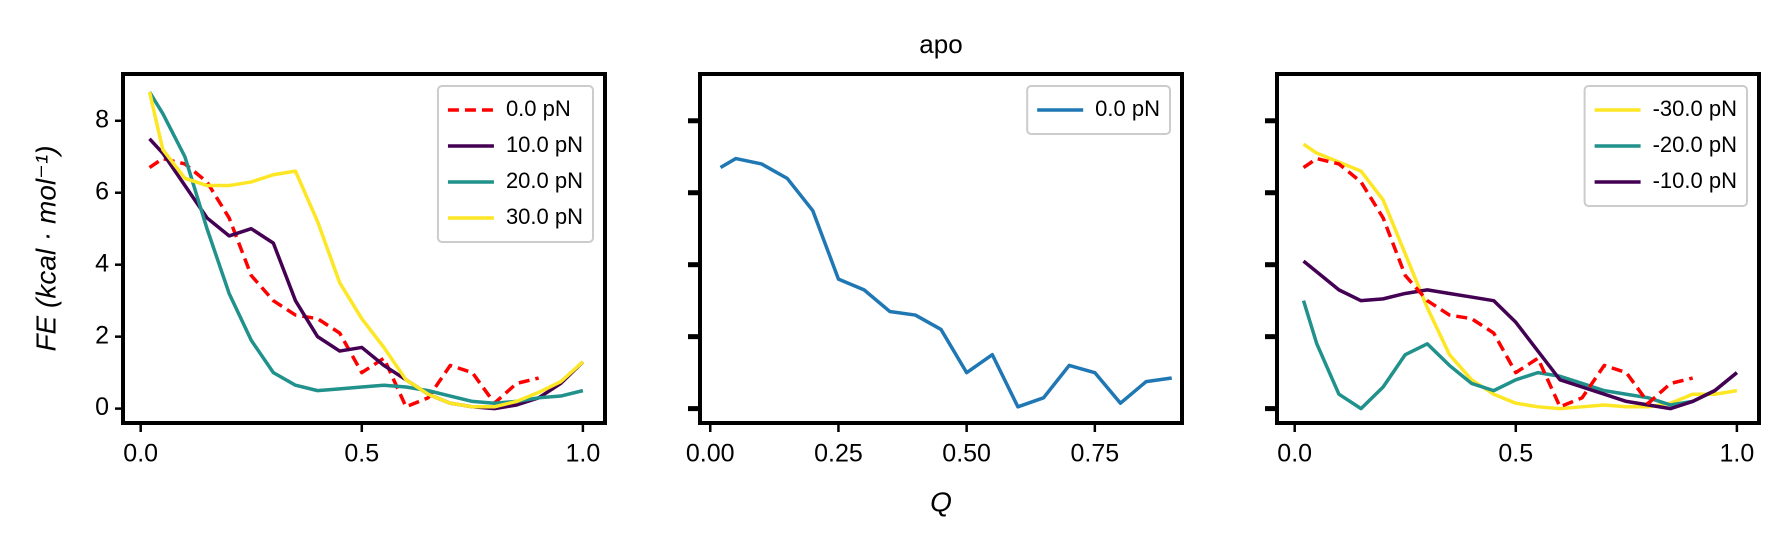  What do you see at coordinates (710, 454) in the screenshot?
I see `x-tick-label: 0.00` at bounding box center [710, 454].